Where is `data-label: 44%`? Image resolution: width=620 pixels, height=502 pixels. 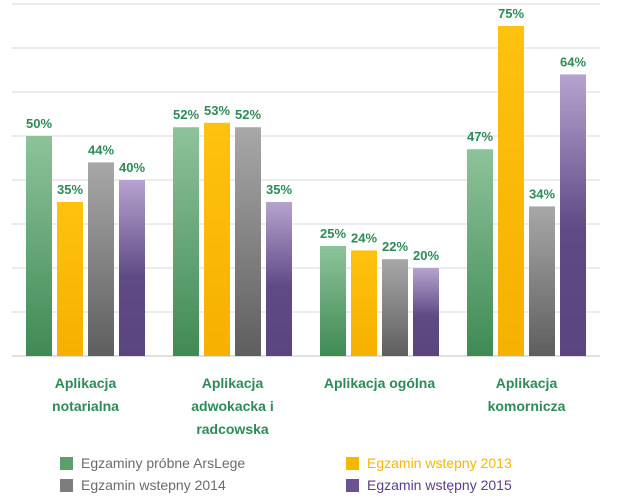 data-label: 44% is located at coordinates (101, 149).